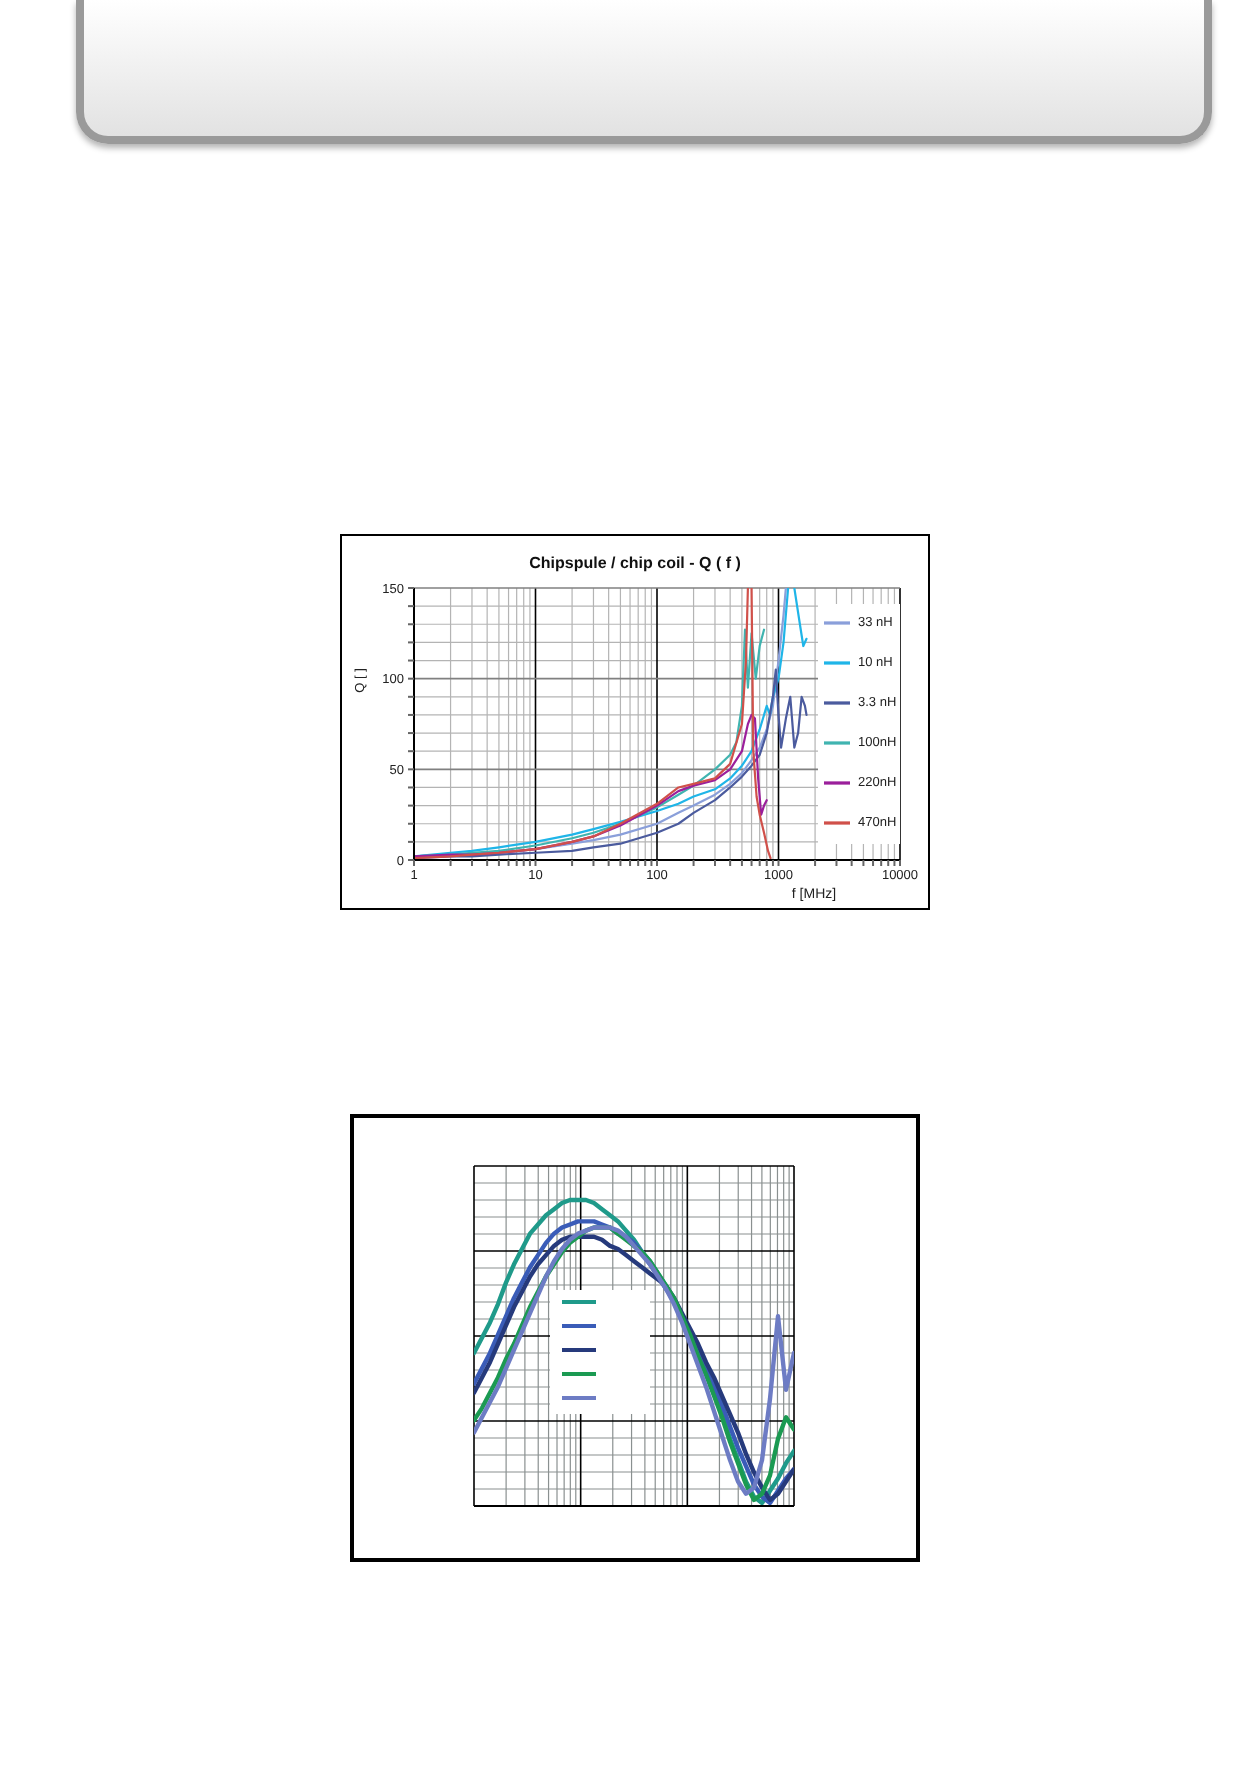 This screenshot has height=1786, width=1258. I want to click on chart-title: Chipspule / chip coil - Q ( f ), so click(635, 563).